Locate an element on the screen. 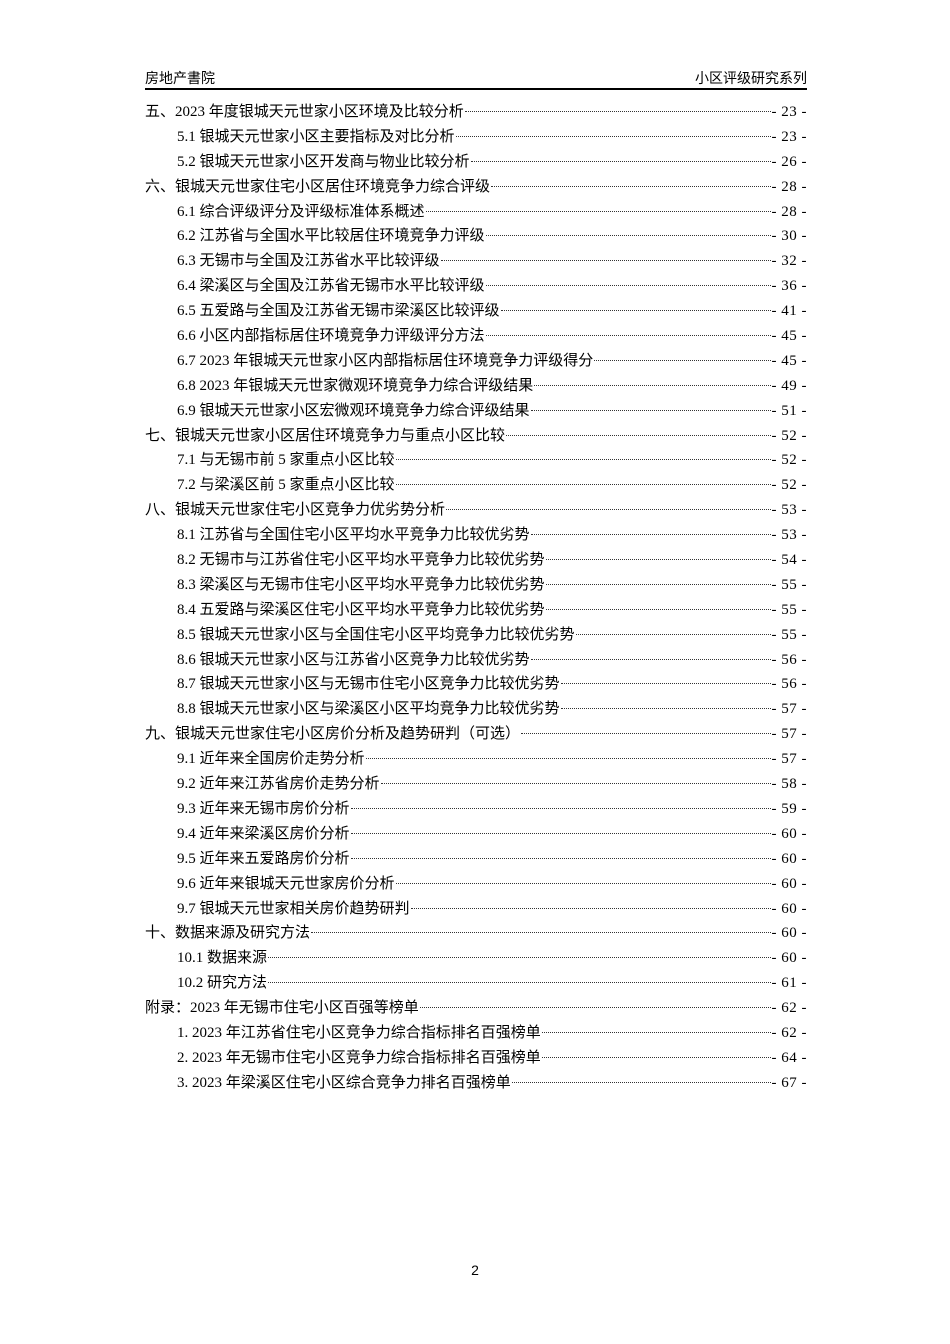 The height and width of the screenshot is (1344, 950). toc-entry-page: - 30 - is located at coordinates (789, 236).